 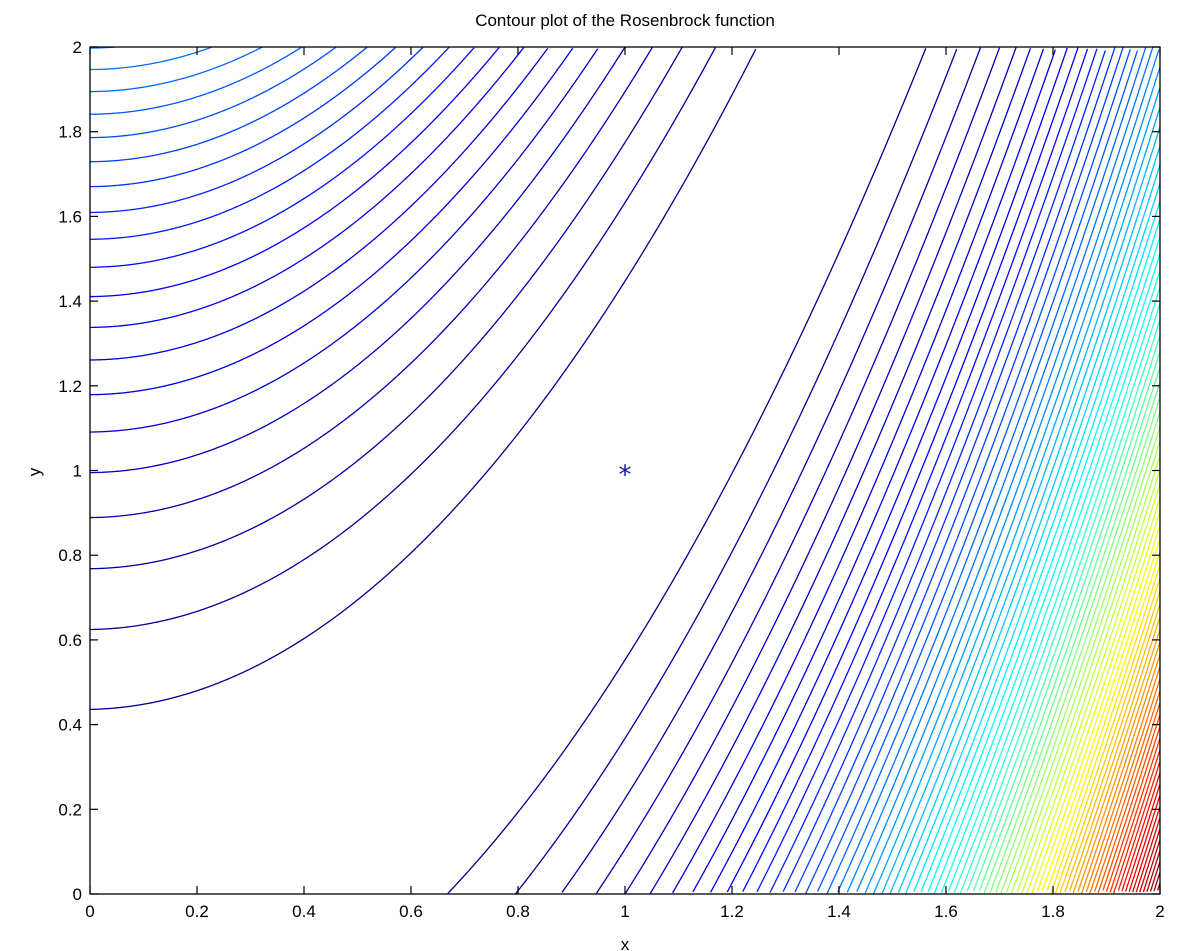 What do you see at coordinates (70, 386) in the screenshot?
I see `y-tick-label-6: 1.2` at bounding box center [70, 386].